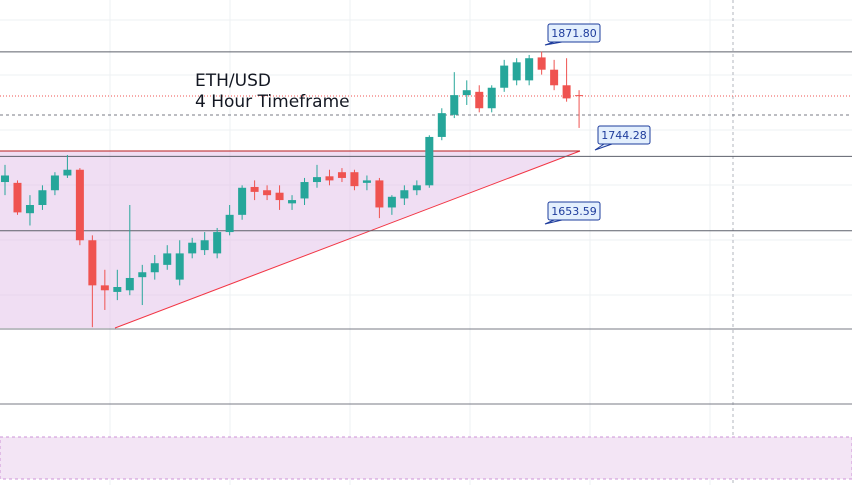  I want to click on rsi-band, so click(426, 458).